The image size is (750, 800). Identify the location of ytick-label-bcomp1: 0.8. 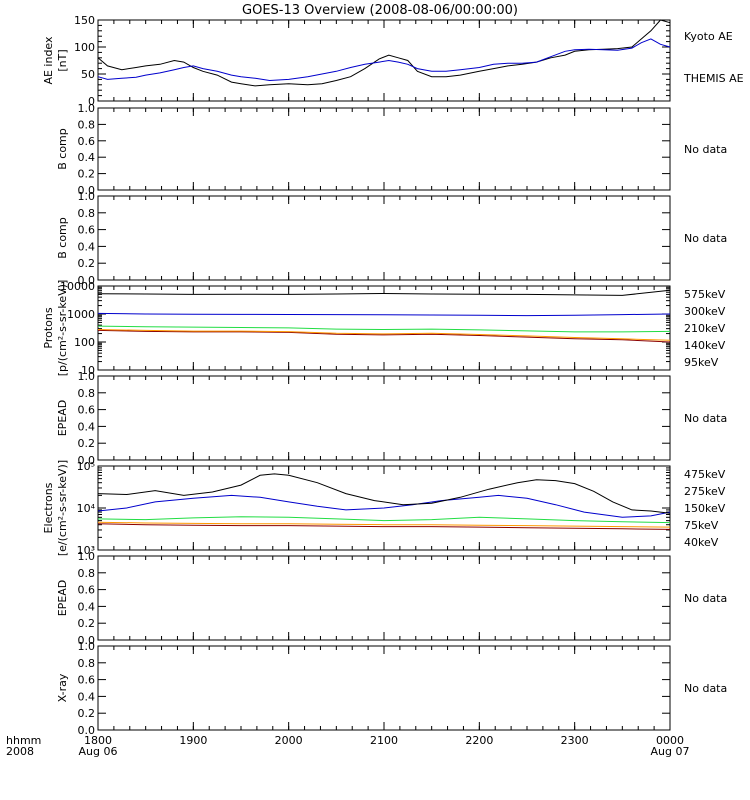
(87, 124).